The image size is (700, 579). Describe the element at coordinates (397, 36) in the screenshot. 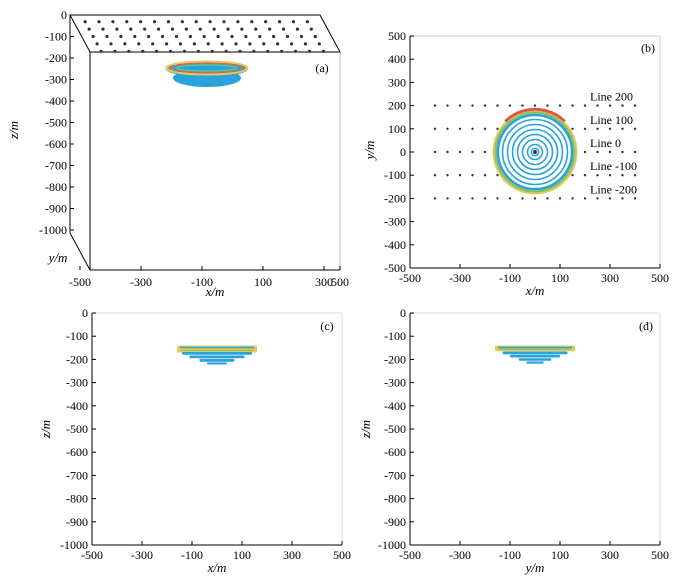

I see `y-tick-label: 500` at that location.